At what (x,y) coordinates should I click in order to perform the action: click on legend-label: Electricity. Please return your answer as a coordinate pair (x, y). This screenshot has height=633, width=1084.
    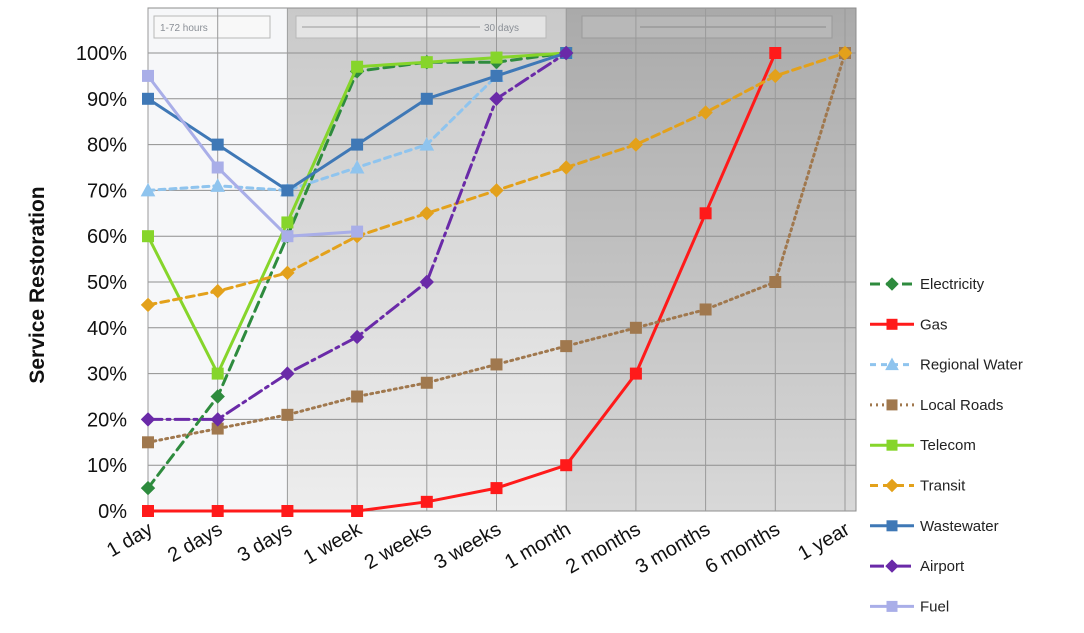
    Looking at the image, I should click on (952, 284).